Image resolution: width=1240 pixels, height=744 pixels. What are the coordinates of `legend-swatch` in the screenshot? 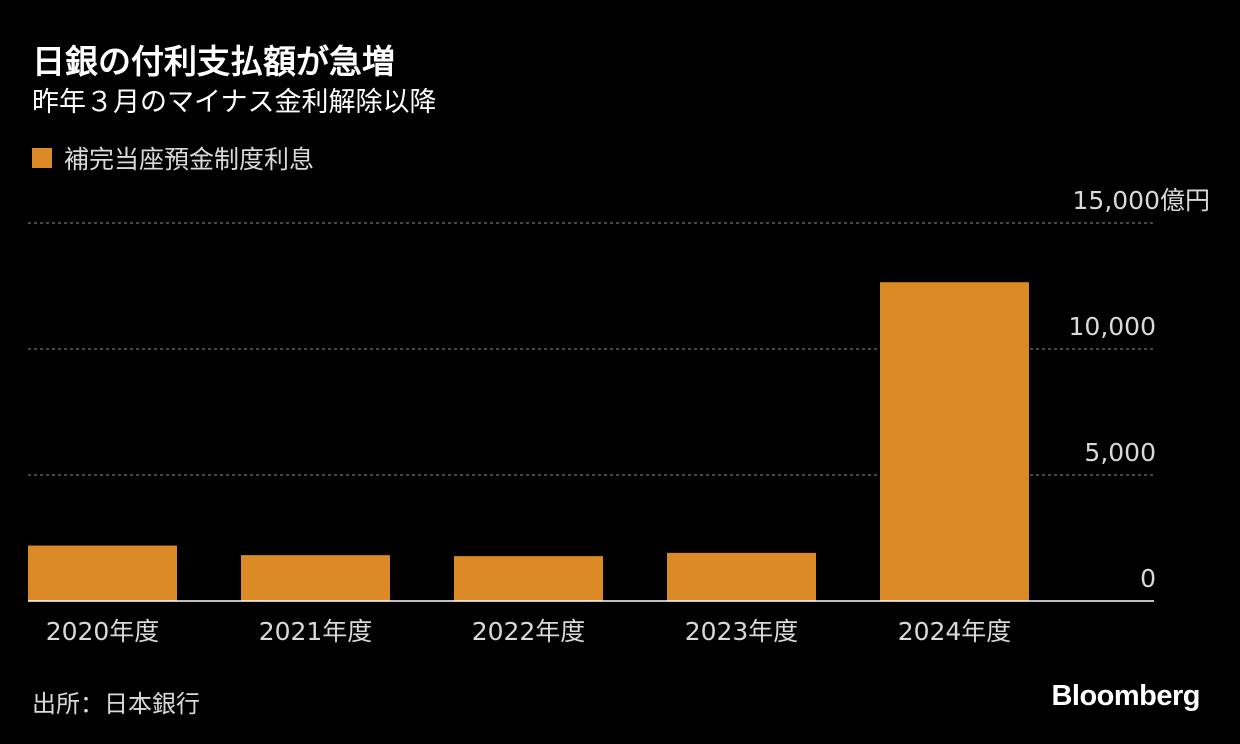 It's located at (42, 158).